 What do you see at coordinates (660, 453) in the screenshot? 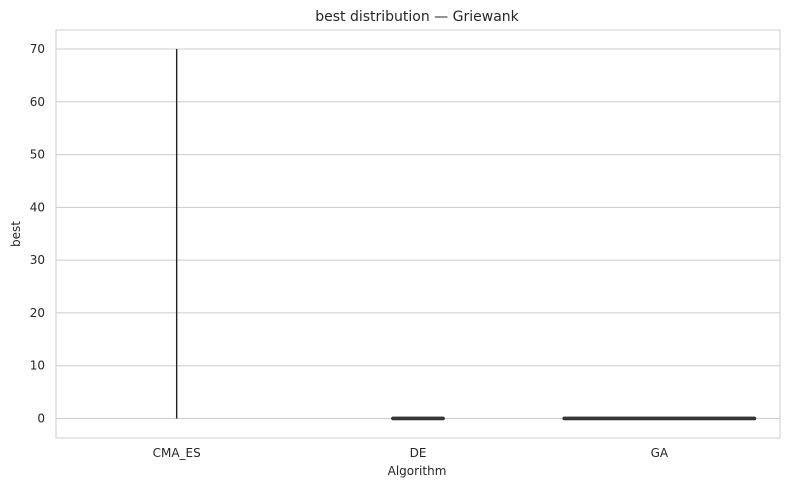
I see `x-tick-label: GA` at bounding box center [660, 453].